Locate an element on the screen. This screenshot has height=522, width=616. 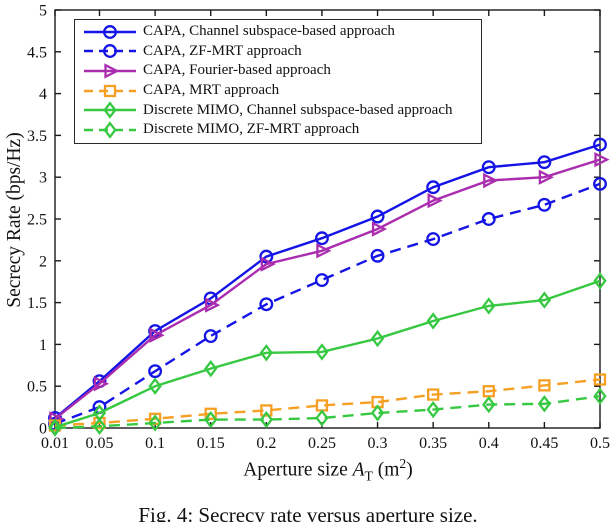
x-axis-label-variable: A is located at coordinates (358, 470).